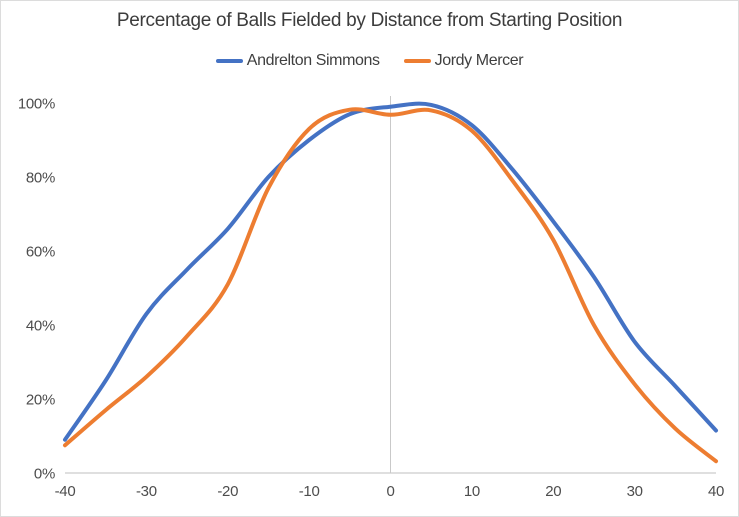 The image size is (739, 517). What do you see at coordinates (309, 491) in the screenshot?
I see `x-tick-label: -10` at bounding box center [309, 491].